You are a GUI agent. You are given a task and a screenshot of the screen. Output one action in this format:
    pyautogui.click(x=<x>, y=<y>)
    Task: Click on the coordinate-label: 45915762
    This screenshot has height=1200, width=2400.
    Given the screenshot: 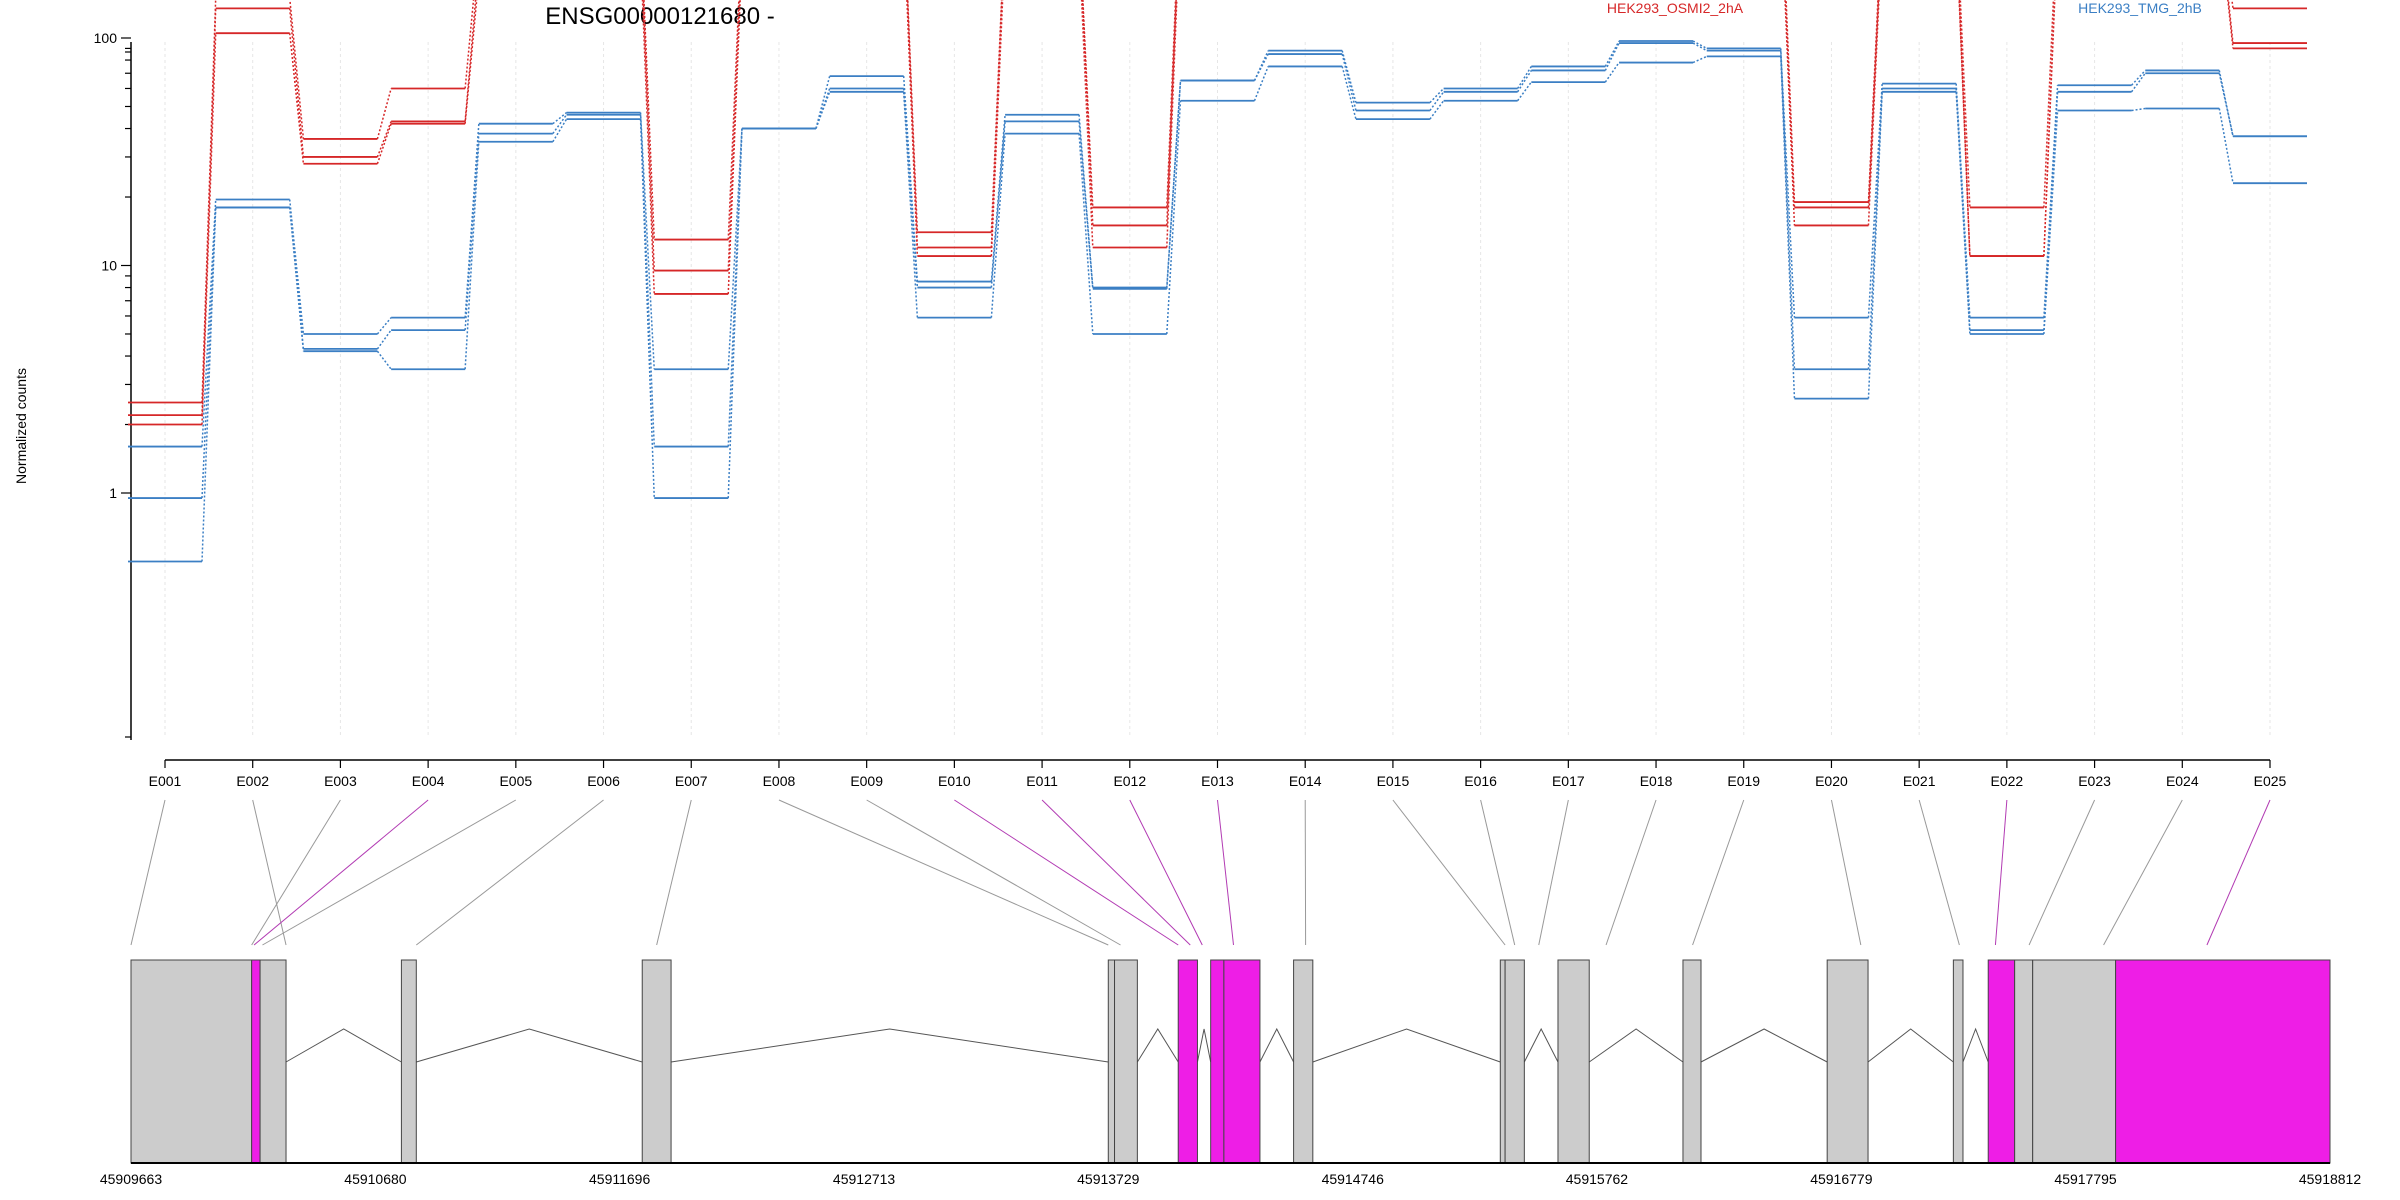 What is the action you would take?
    pyautogui.click(x=1597, y=1179)
    